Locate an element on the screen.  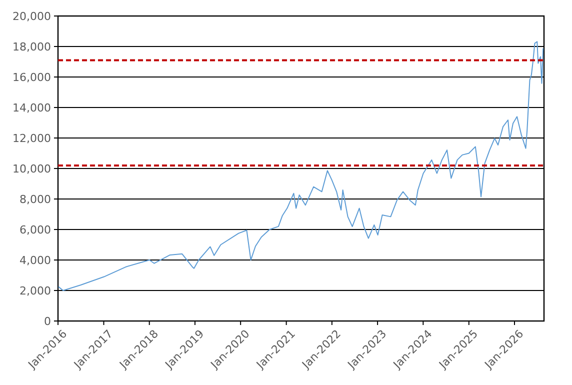
y-tick-label: 2,000 is located at coordinates (35, 291).